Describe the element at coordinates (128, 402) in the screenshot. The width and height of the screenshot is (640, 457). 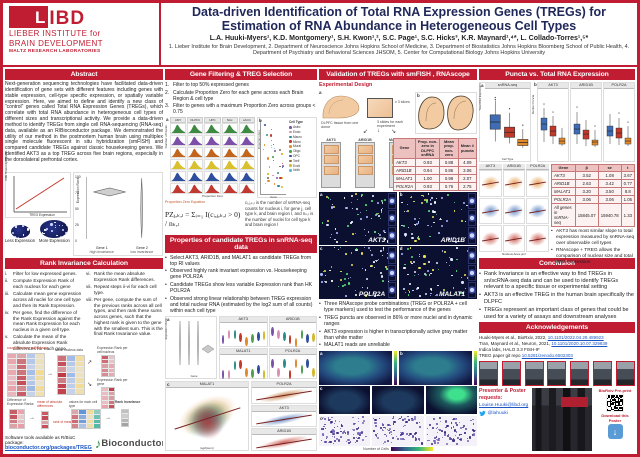
I see `ri-label: Rank Invariance` at that location.